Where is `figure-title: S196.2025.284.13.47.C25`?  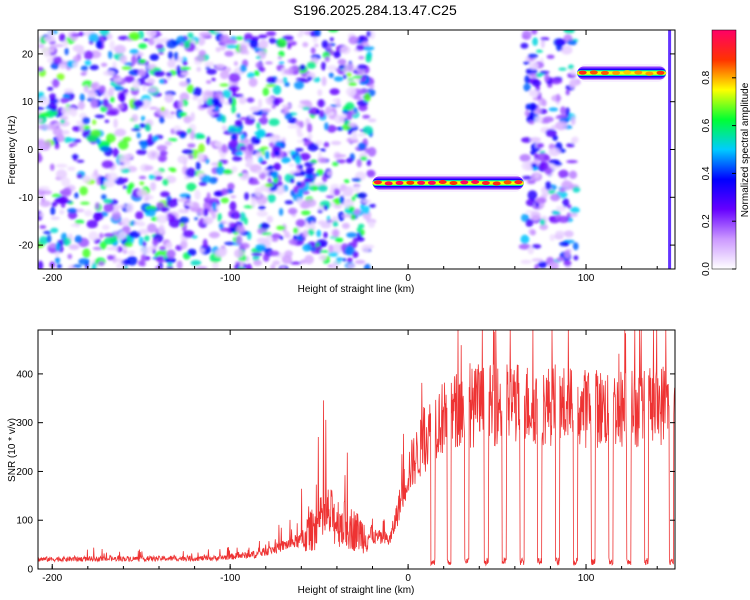 figure-title: S196.2025.284.13.47.C25 is located at coordinates (375, 10).